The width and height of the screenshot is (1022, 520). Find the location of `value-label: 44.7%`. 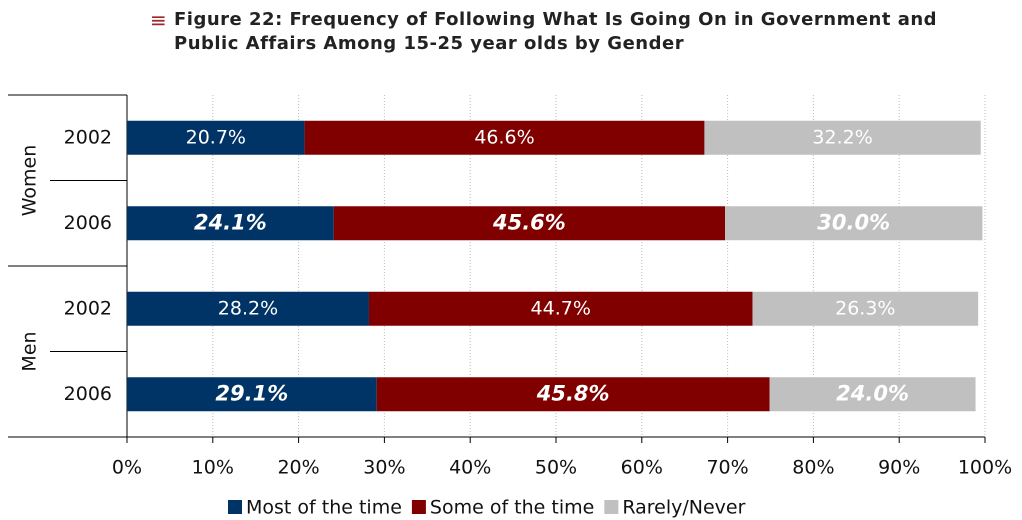

value-label: 44.7% is located at coordinates (561, 308).